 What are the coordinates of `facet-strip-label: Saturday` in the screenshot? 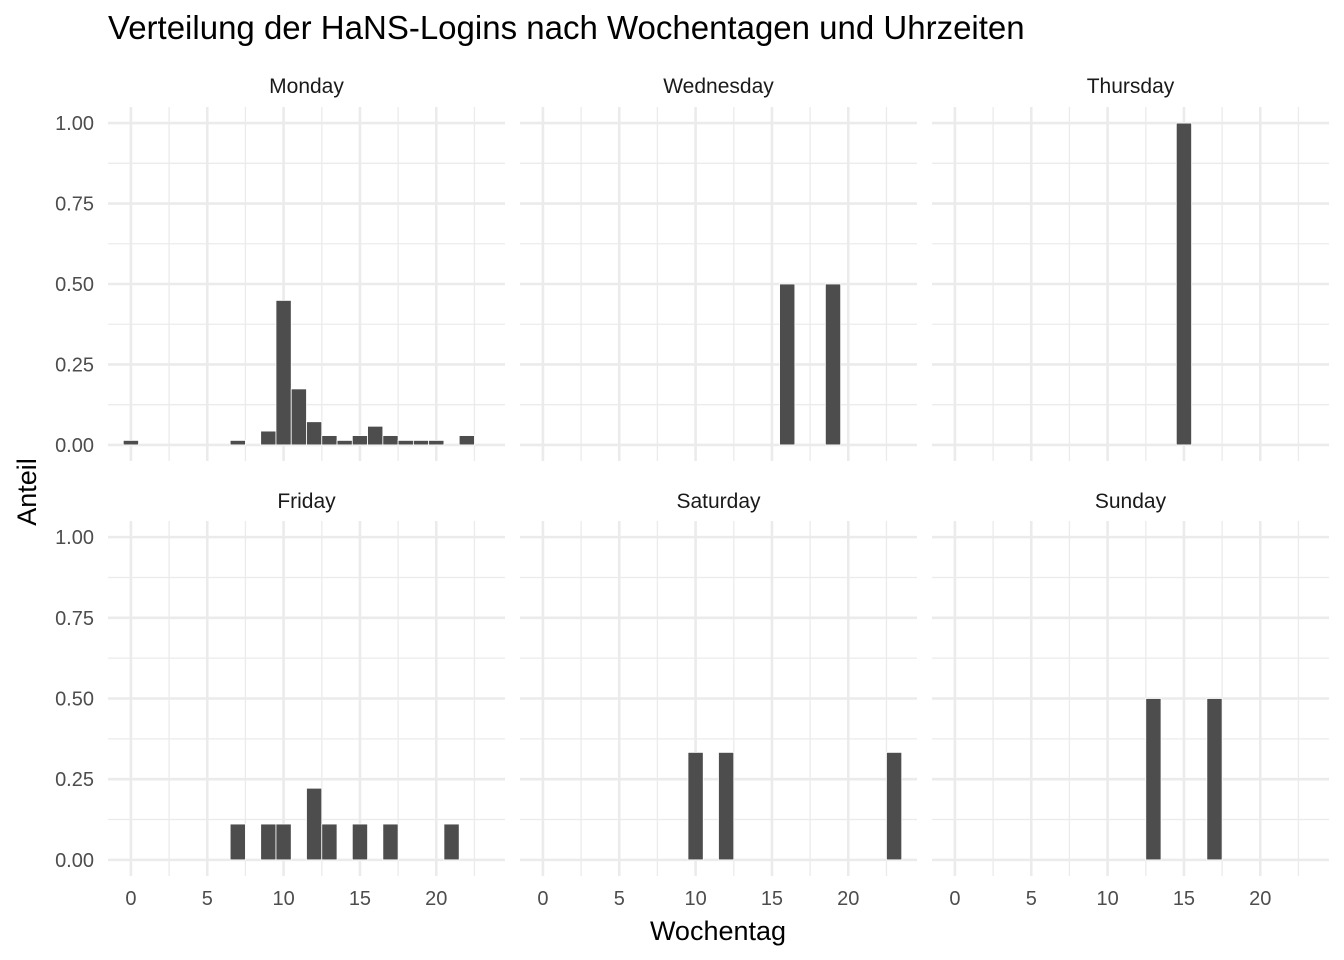 It's located at (718, 501).